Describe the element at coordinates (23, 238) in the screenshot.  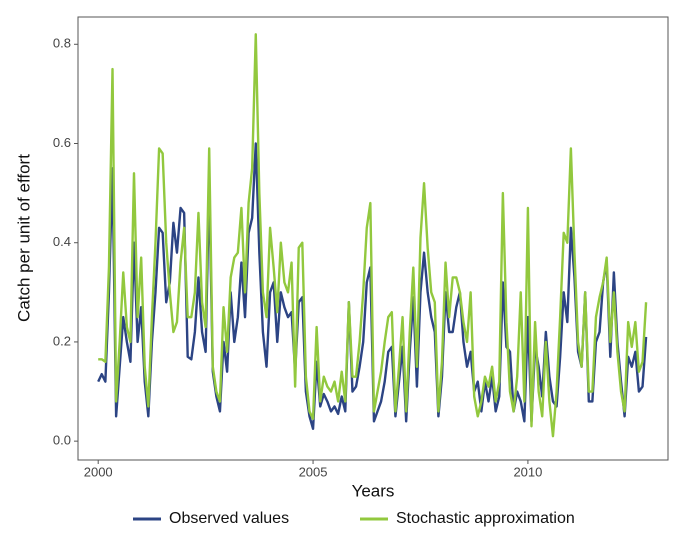
I see `y-axis-title: Catch per unit of effort` at that location.